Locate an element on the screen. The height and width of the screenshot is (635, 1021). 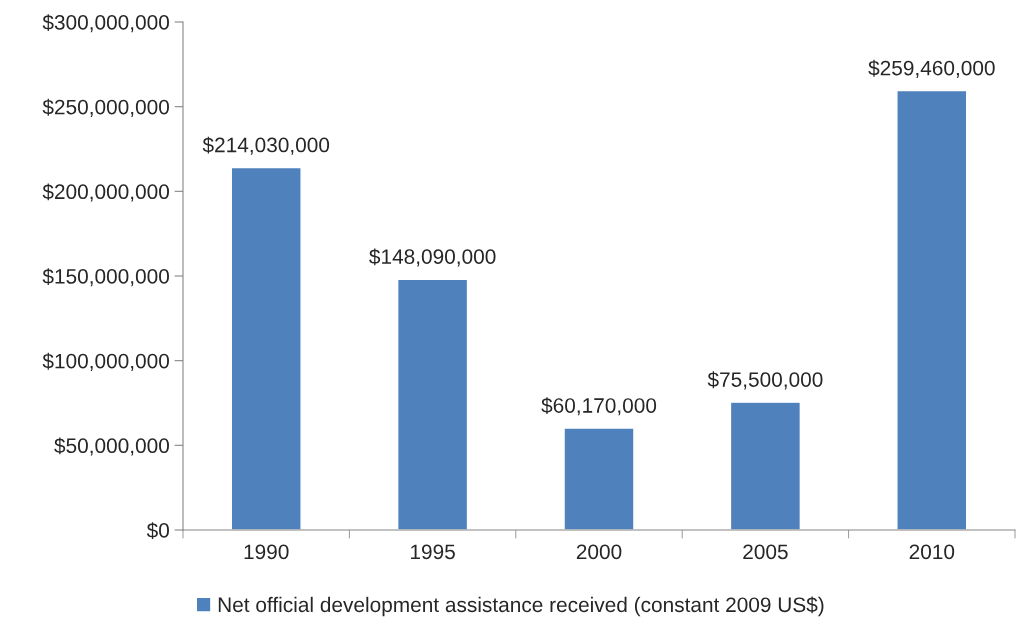
data-label: $214,030,000 is located at coordinates (266, 145).